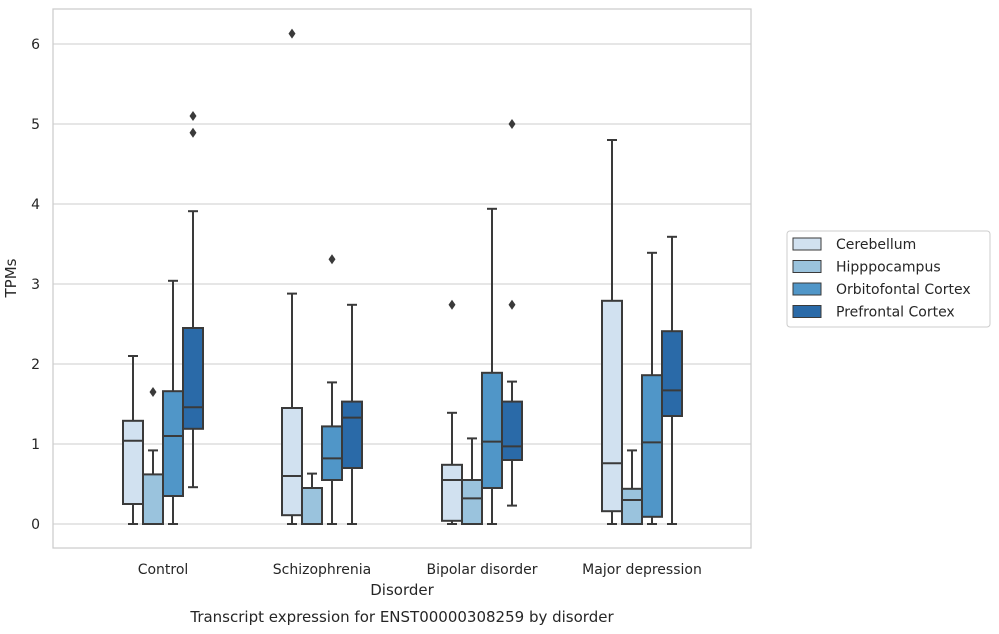 Image resolution: width=999 pixels, height=634 pixels. I want to click on y-tick-label: 4, so click(35, 205).